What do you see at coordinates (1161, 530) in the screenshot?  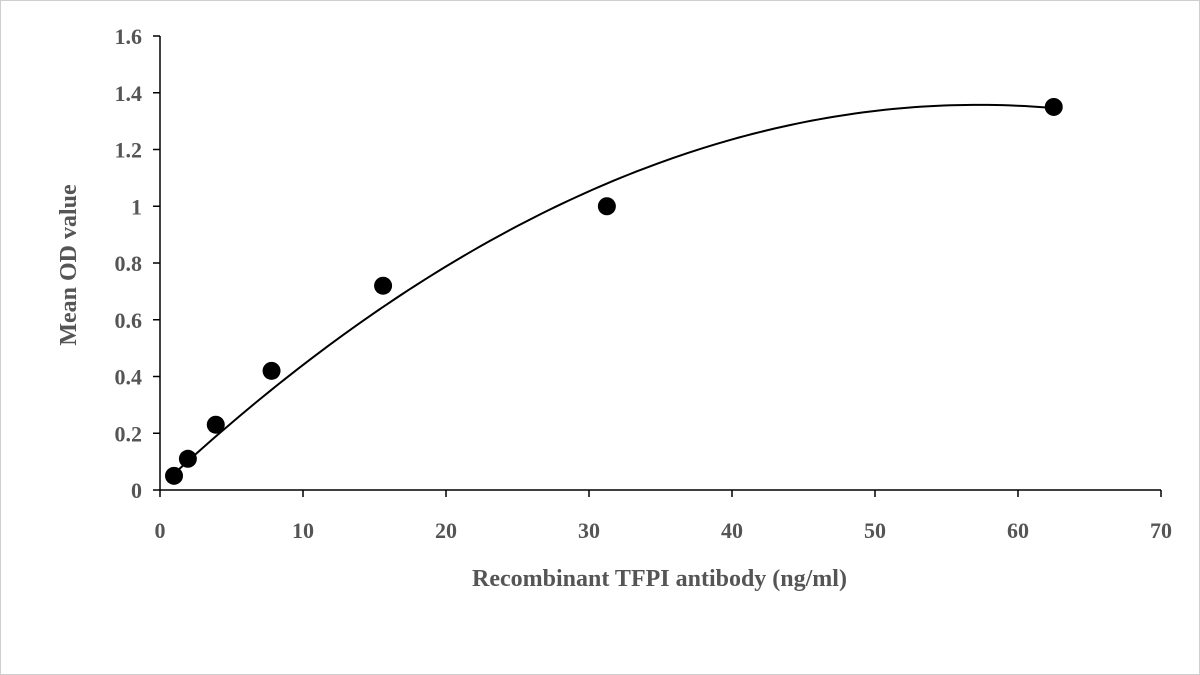 I see `x-tick-label: 70` at bounding box center [1161, 530].